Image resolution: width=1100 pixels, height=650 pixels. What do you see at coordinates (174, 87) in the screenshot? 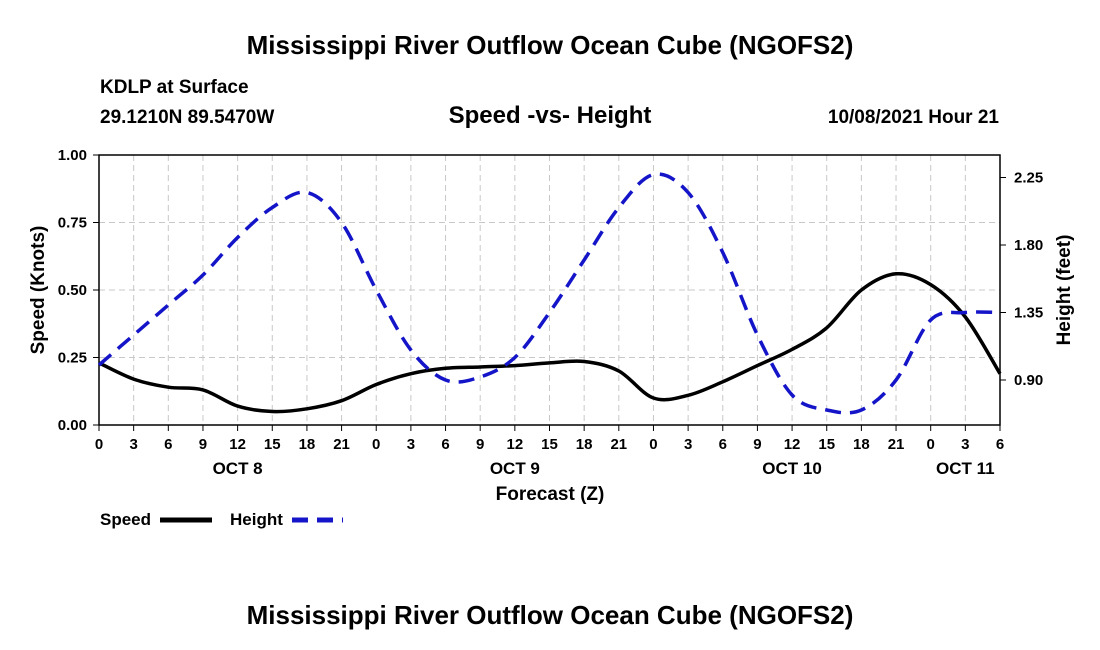
I see `station-label: KDLP at Surface` at bounding box center [174, 87].